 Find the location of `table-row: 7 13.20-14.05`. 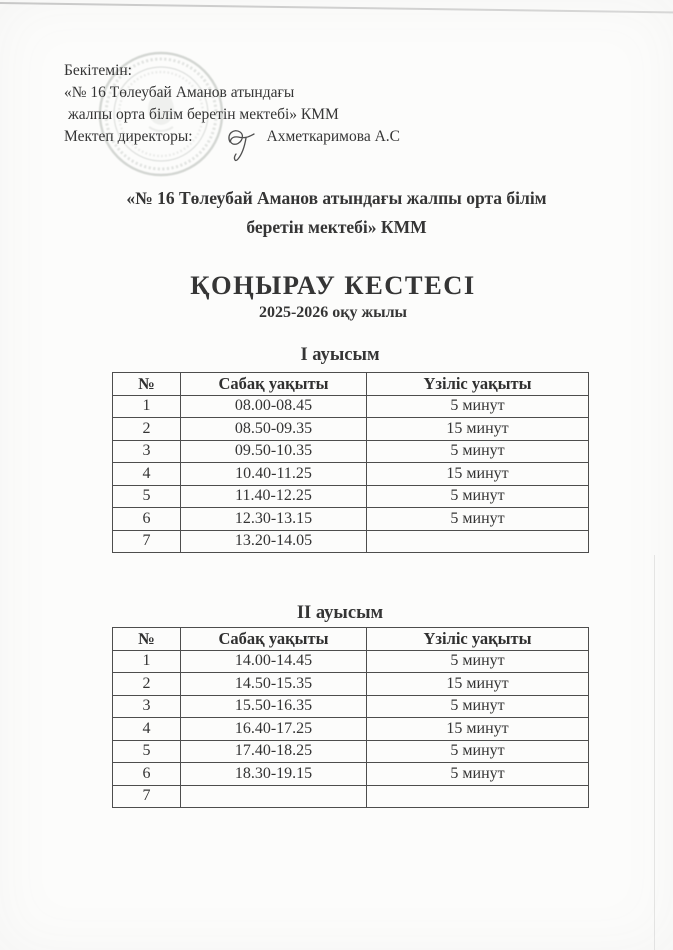

table-row: 7 13.20-14.05 is located at coordinates (350, 541).